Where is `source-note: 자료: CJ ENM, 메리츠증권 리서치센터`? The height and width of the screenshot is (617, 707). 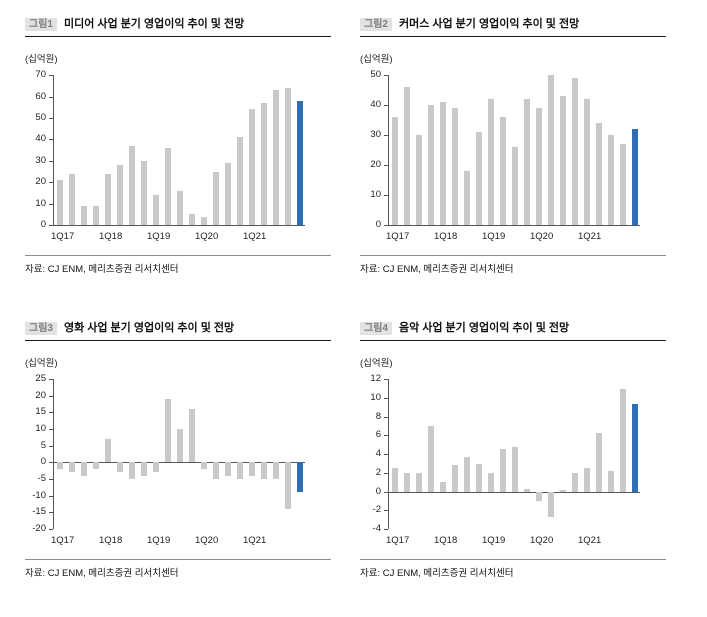
source-note: 자료: CJ ENM, 메리츠증권 리서치센터 is located at coordinates (178, 569).